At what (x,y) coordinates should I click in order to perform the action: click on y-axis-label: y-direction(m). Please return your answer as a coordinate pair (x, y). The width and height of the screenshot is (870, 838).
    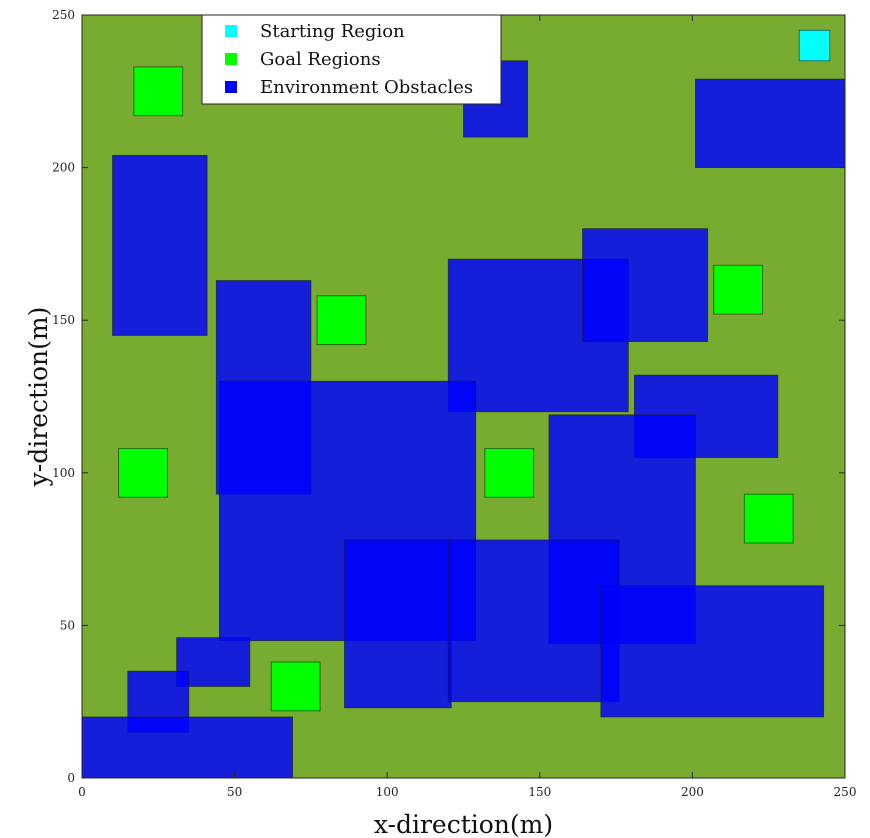
    Looking at the image, I should click on (38, 397).